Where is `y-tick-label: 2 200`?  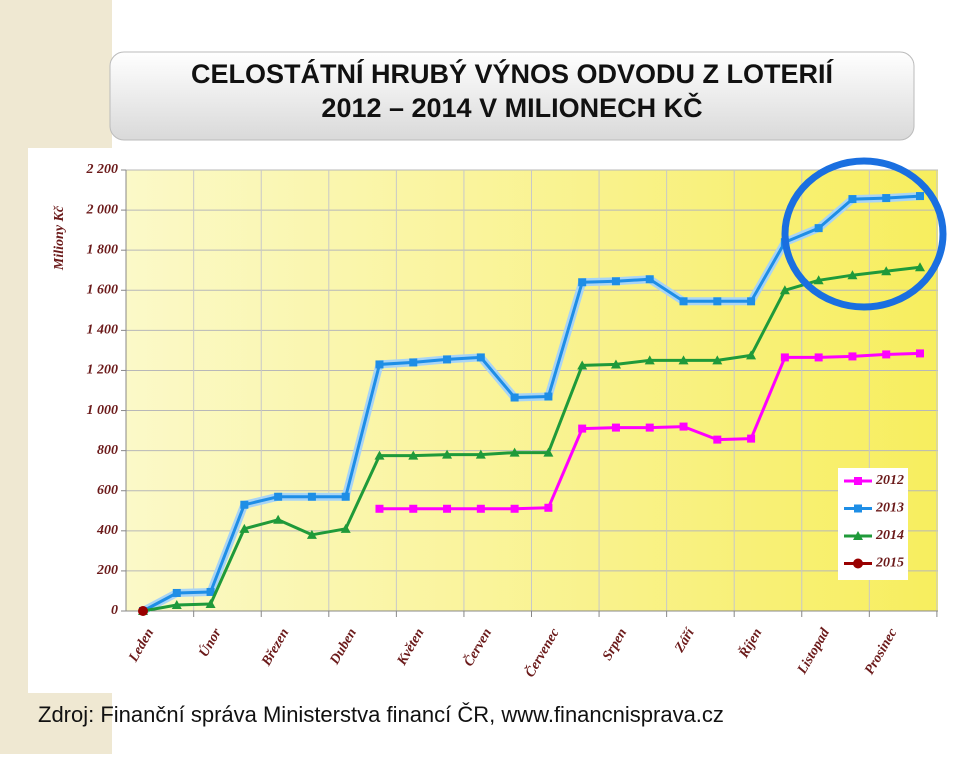 y-tick-label: 2 200 is located at coordinates (102, 169).